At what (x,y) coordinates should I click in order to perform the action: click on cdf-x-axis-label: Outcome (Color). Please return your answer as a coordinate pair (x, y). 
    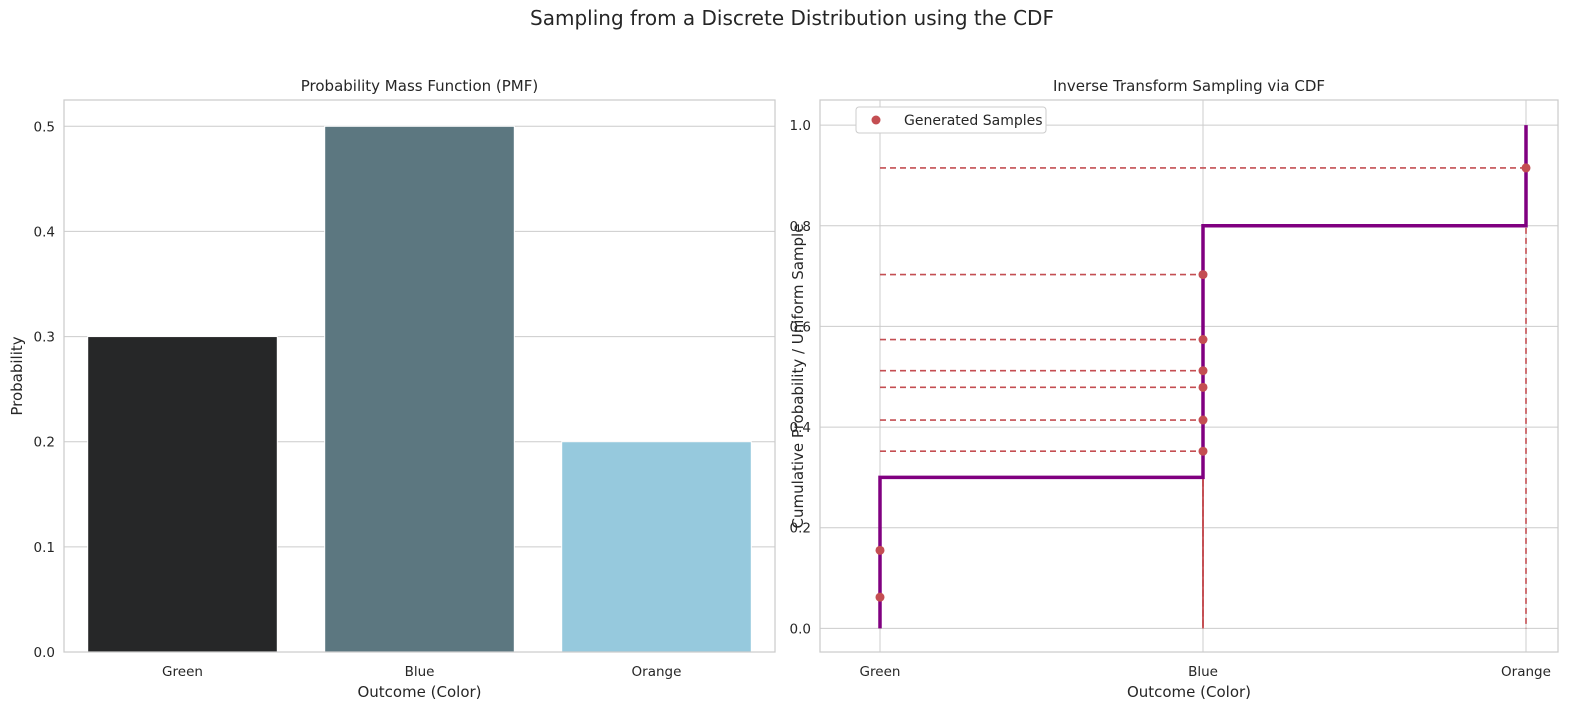
    Looking at the image, I should click on (1189, 692).